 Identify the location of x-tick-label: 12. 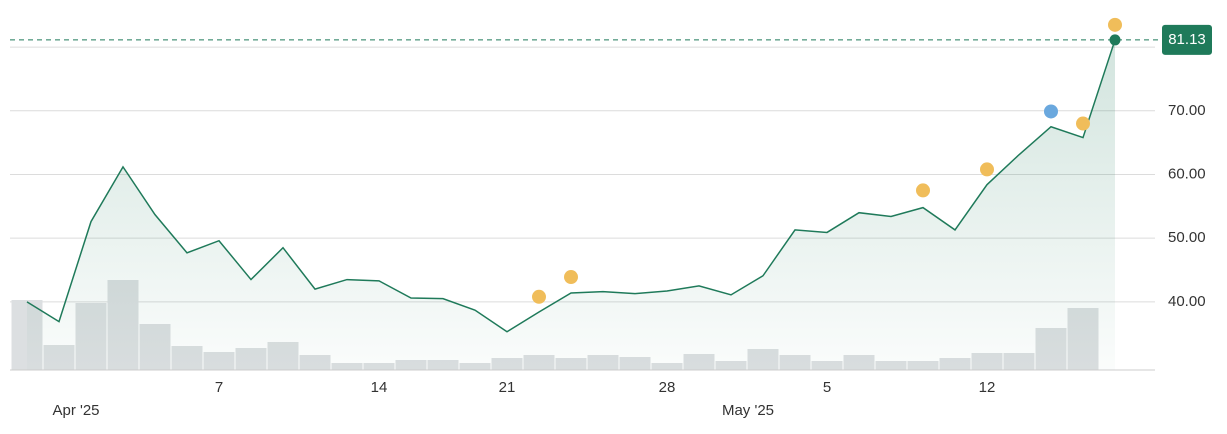
(987, 387).